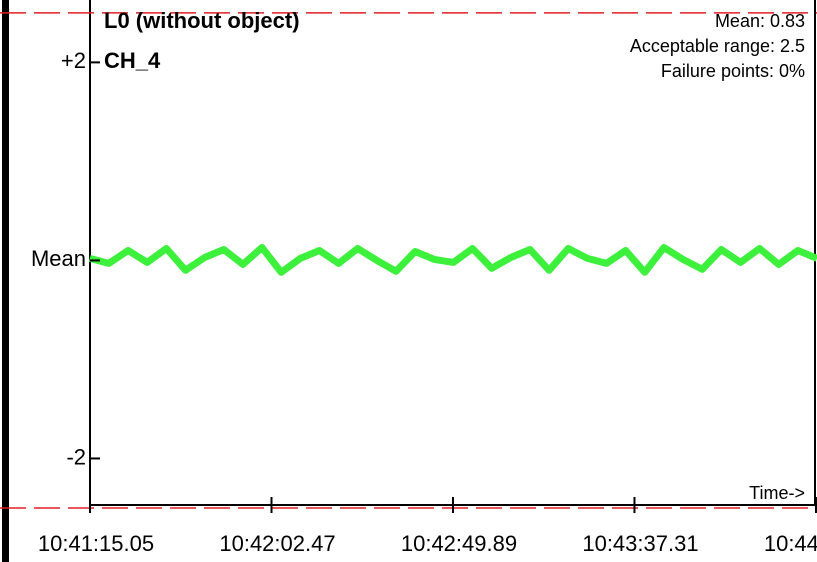 The image size is (817, 562). I want to click on x-tick-label: 10:44:24.73, so click(790, 543).